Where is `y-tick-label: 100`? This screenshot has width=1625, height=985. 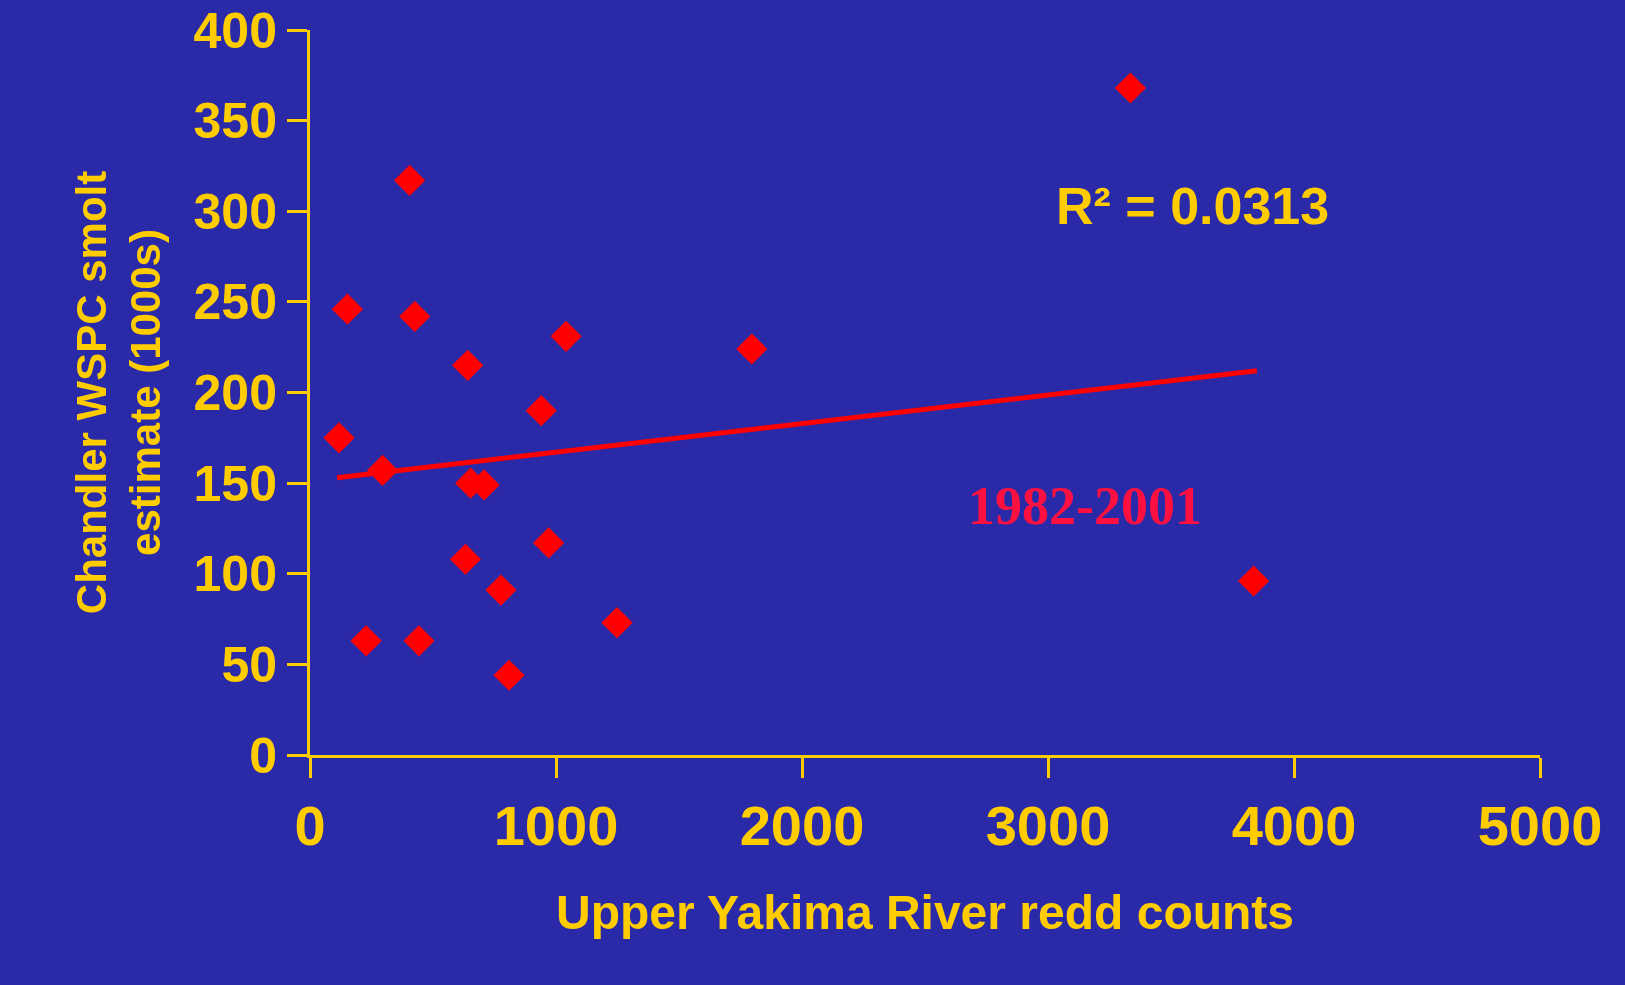 y-tick-label: 100 is located at coordinates (235, 574).